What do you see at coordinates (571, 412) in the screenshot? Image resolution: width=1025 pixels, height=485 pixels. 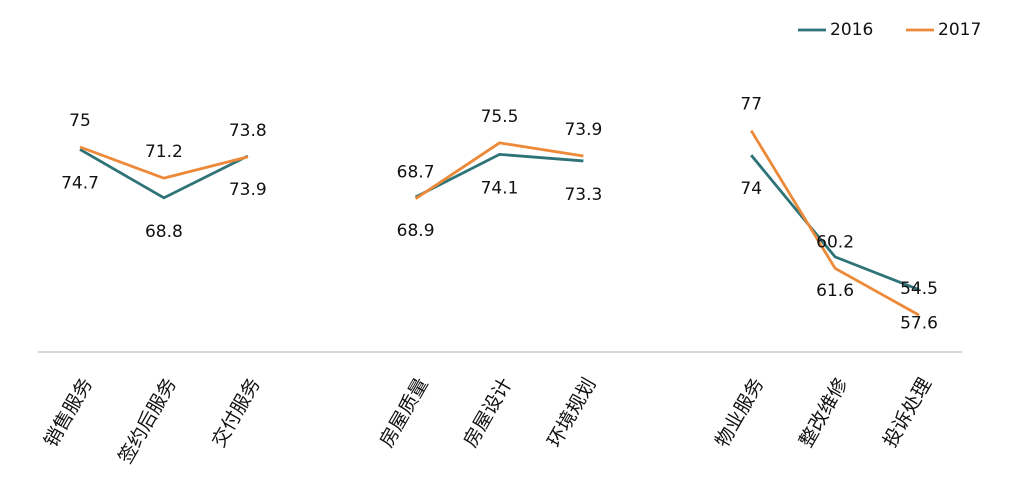 I see `x-tick-label: 环境规划` at bounding box center [571, 412].